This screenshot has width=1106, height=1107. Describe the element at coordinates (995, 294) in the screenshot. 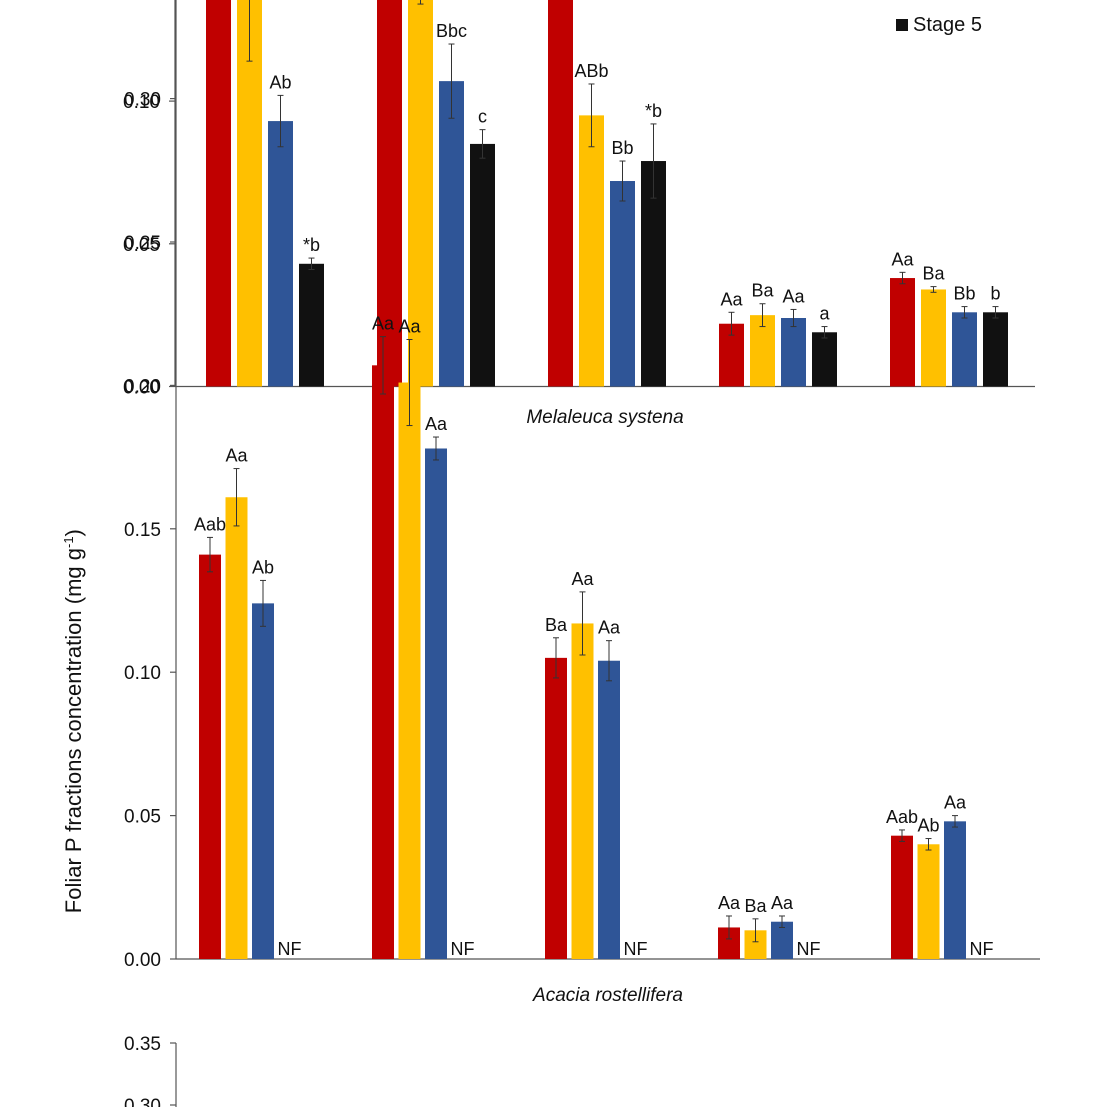

I see `significance-label: b` at that location.